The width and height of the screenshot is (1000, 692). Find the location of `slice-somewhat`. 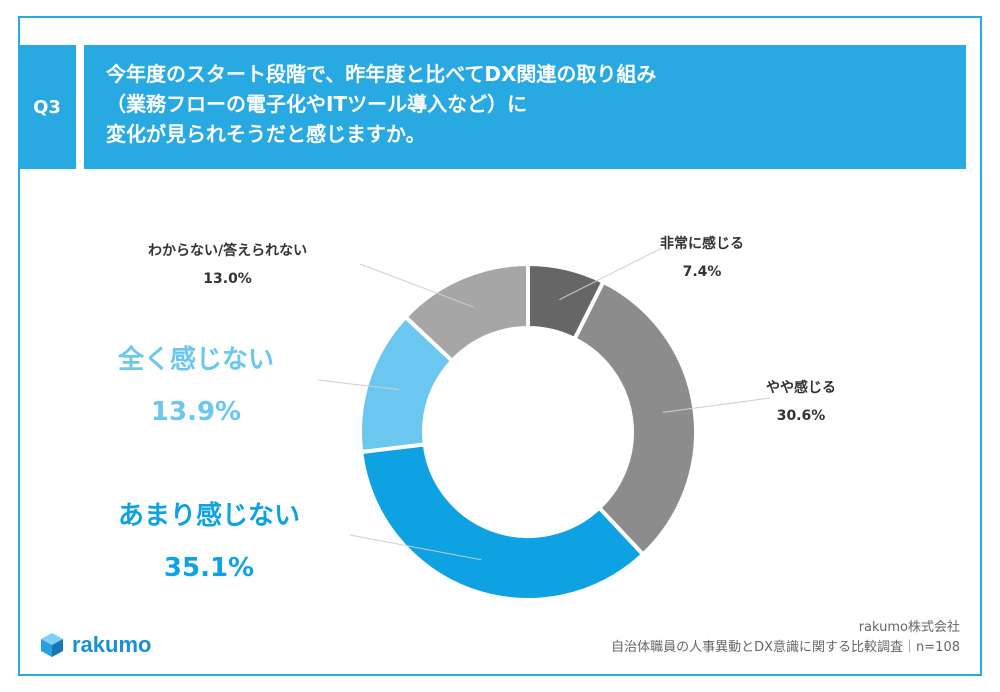

slice-somewhat is located at coordinates (634, 418).